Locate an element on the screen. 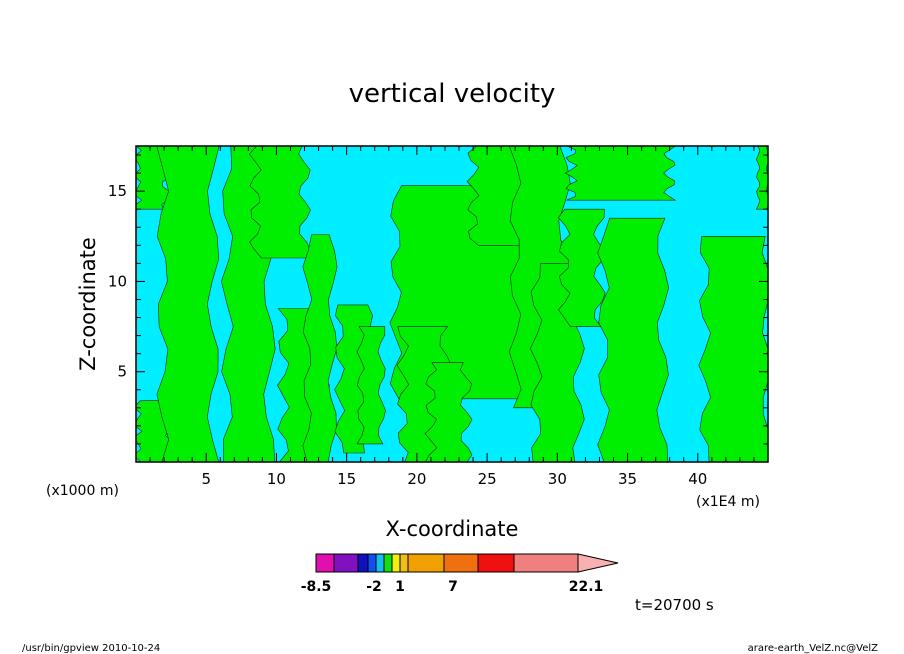  time-label: t=20700 s is located at coordinates (674, 605).